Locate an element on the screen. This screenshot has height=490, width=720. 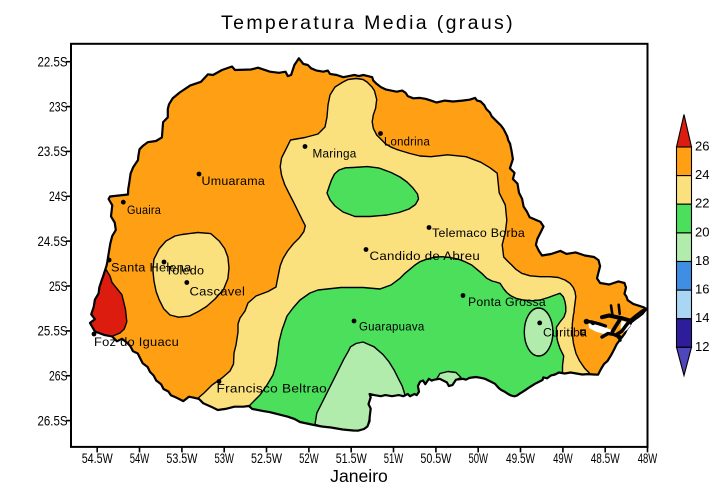
svg-text: Santa Helena is located at coordinates (151, 268).